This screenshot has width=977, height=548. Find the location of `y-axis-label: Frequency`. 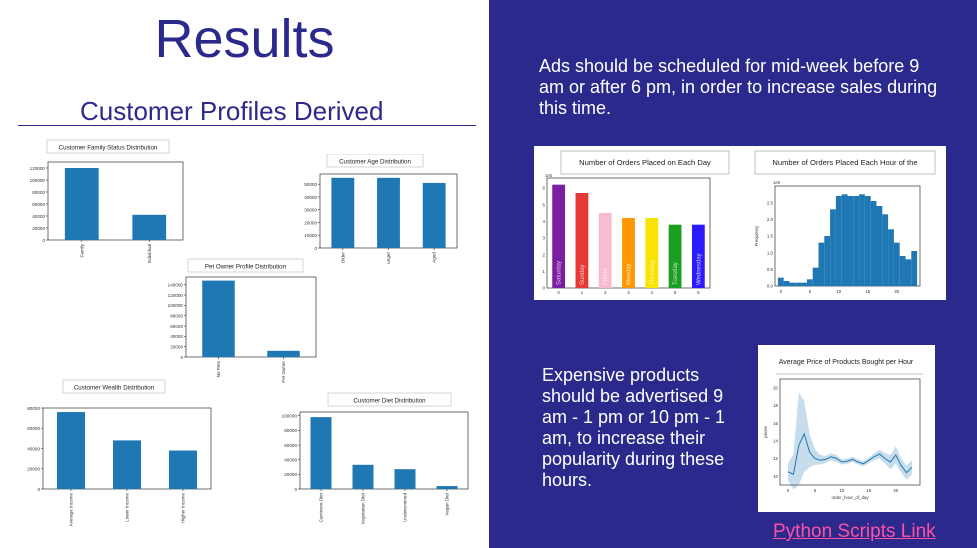

y-axis-label: Frequency is located at coordinates (756, 236).